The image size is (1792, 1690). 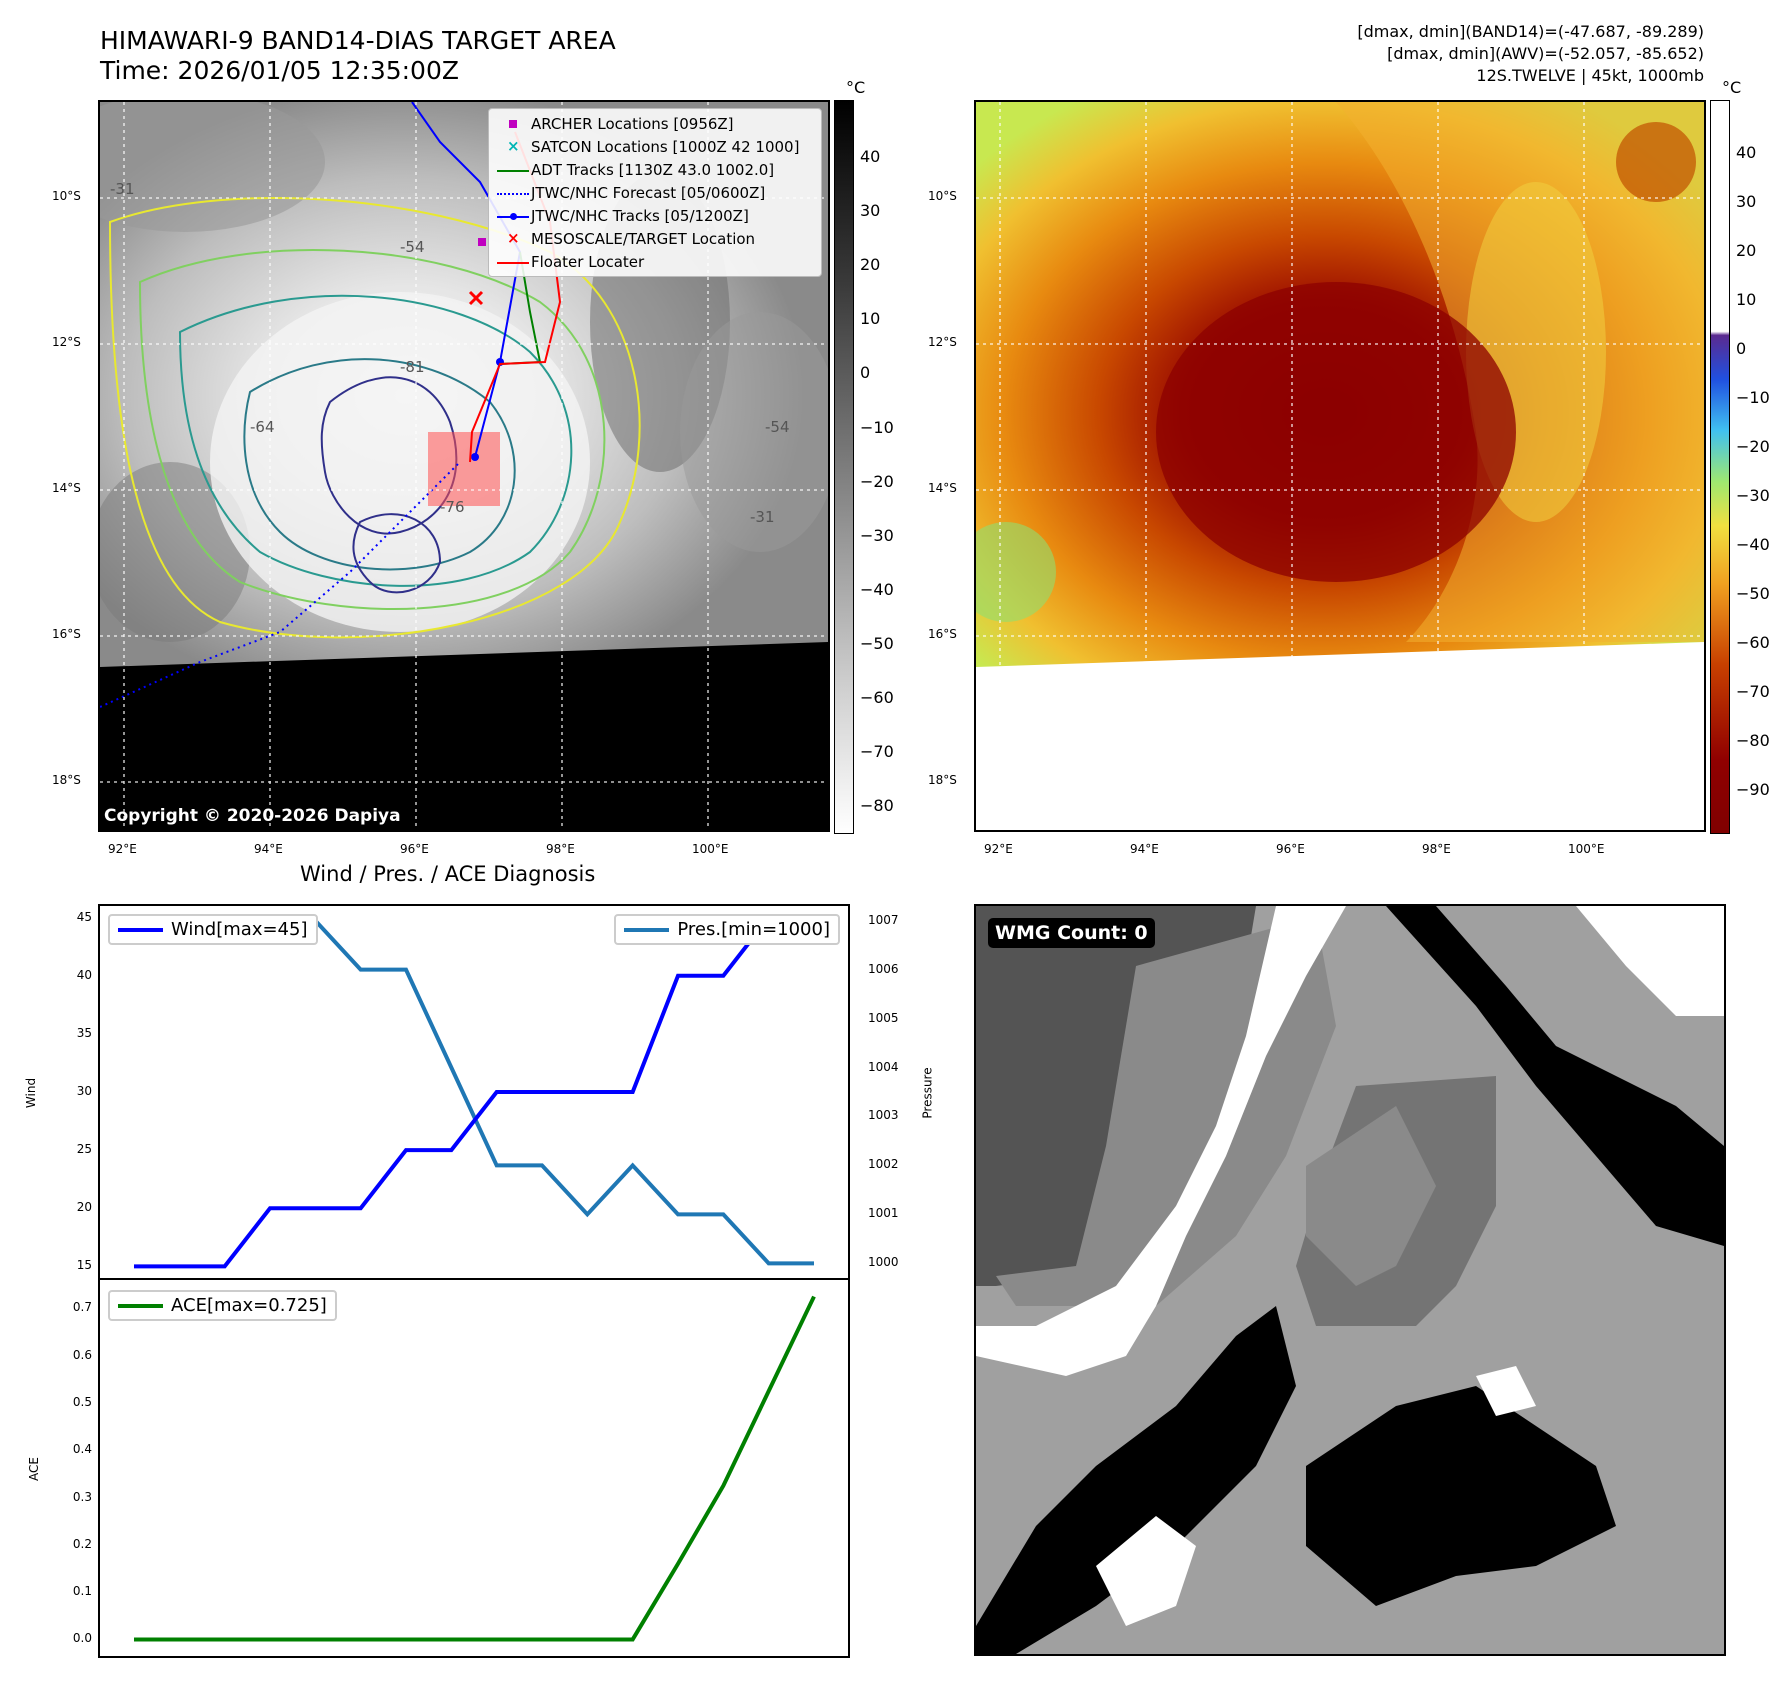 What do you see at coordinates (710, 849) in the screenshot?
I see `lon-tick-label: 100°E` at bounding box center [710, 849].